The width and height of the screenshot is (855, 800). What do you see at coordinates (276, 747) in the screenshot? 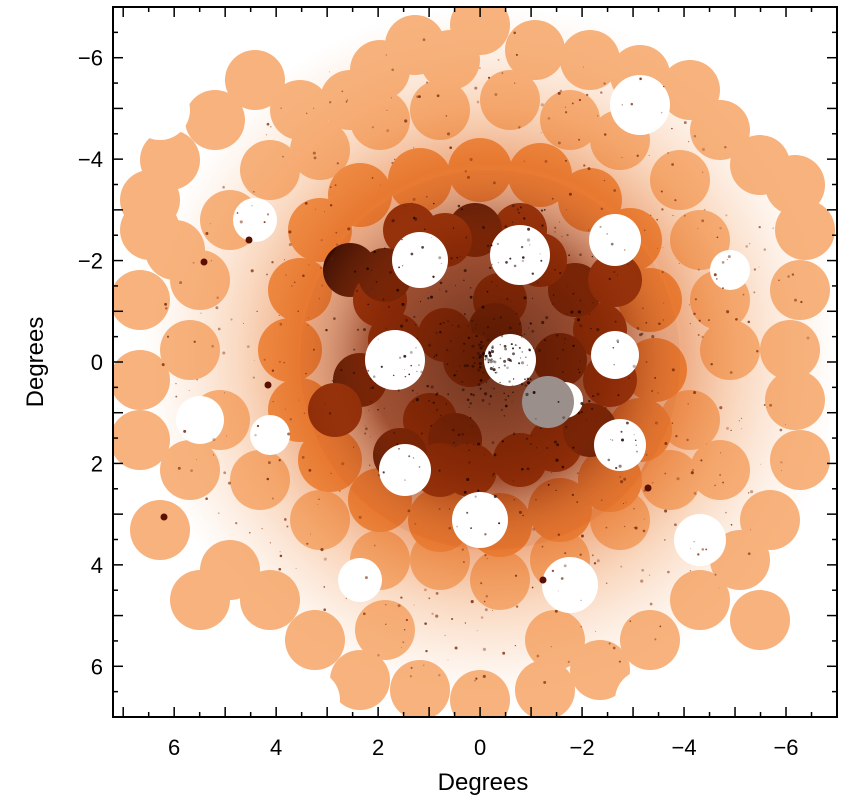
I see `x-tick-label-1: 4` at bounding box center [276, 747].